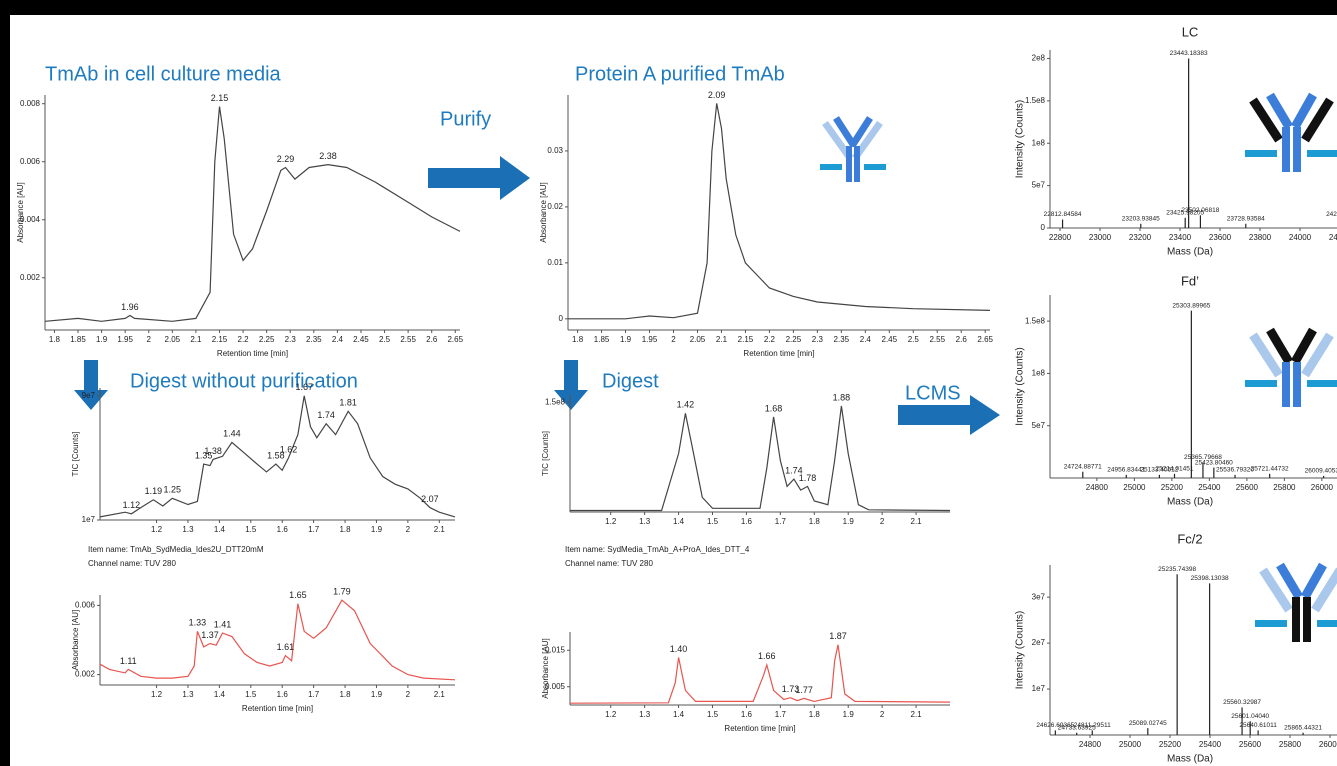  What do you see at coordinates (1189, 53) in the screenshot?
I see `stick-label: 23443.18383` at bounding box center [1189, 53].